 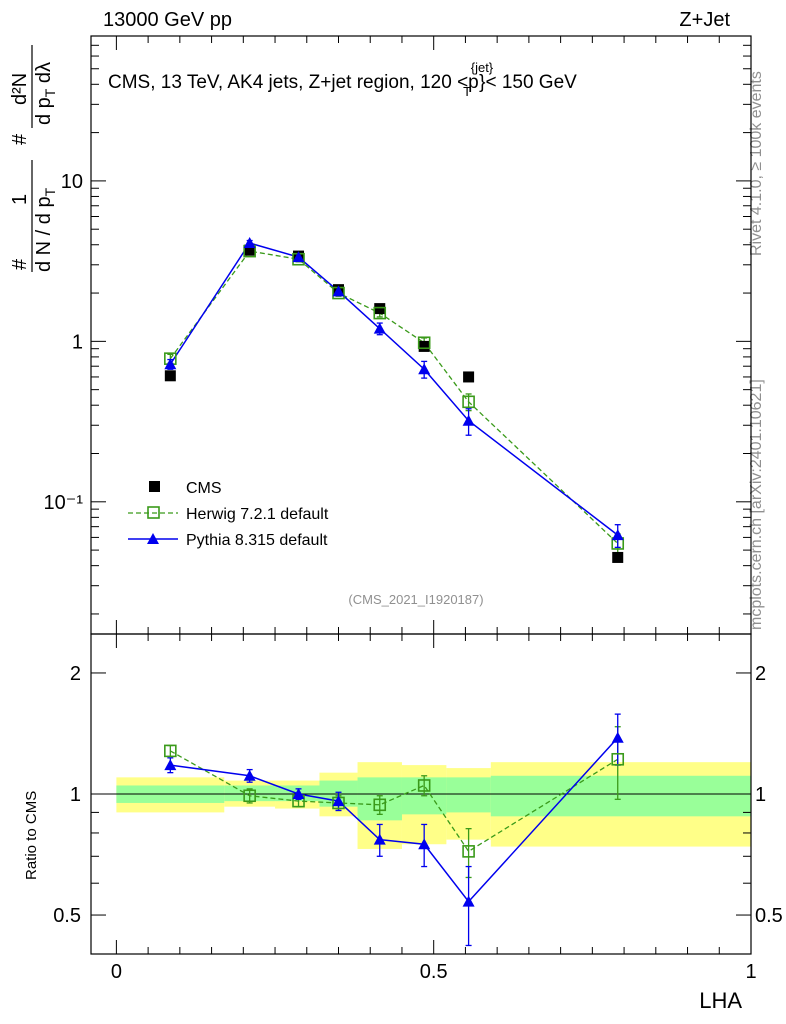 I want to click on ratio-ylabel: Ratio to CMS, so click(x=31, y=835).